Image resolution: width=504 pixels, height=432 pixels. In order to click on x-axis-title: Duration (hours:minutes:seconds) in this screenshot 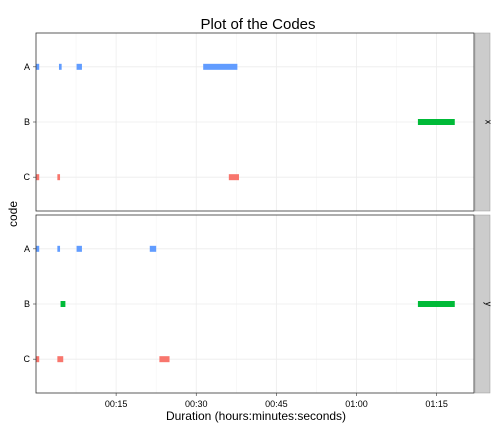, I will do `click(256, 416)`.